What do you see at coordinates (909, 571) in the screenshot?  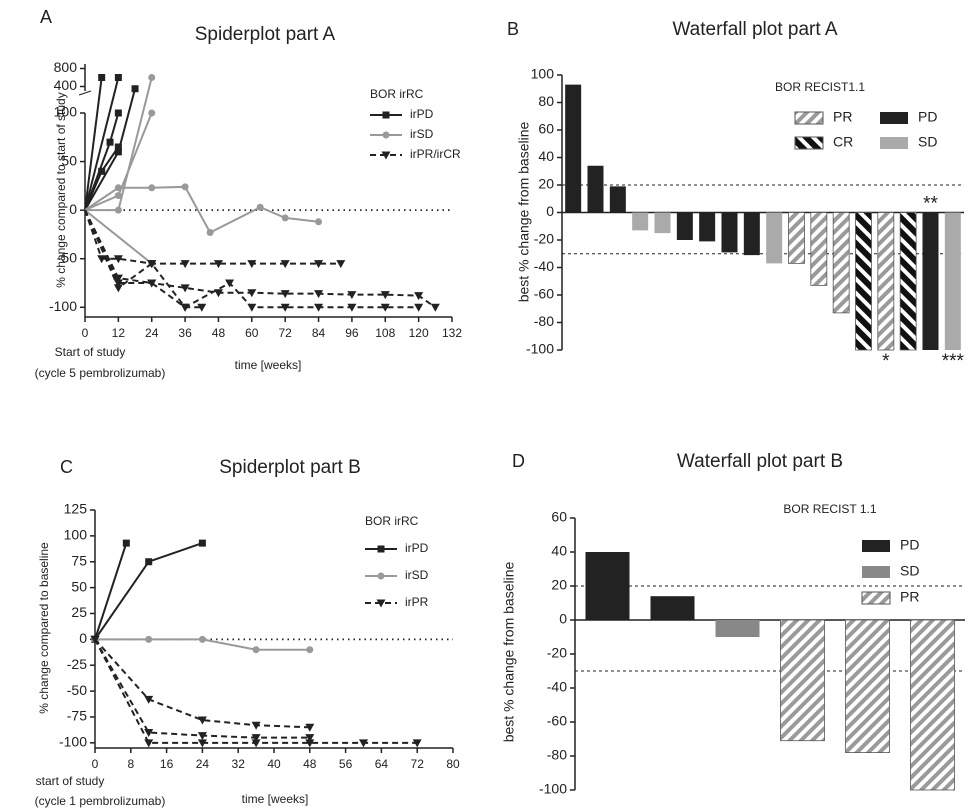 I see `legend-label: SD` at bounding box center [909, 571].